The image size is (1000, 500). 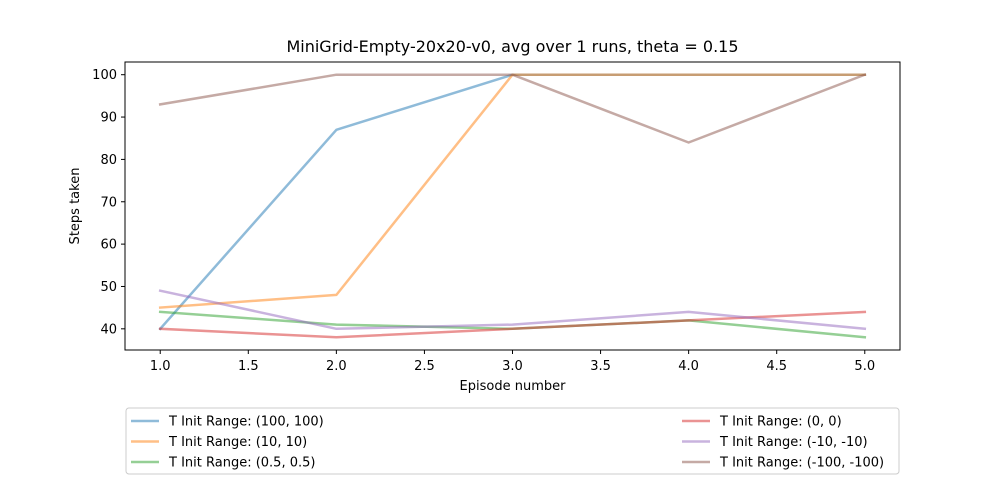 I want to click on x-tick-label: 2.0, so click(x=336, y=366).